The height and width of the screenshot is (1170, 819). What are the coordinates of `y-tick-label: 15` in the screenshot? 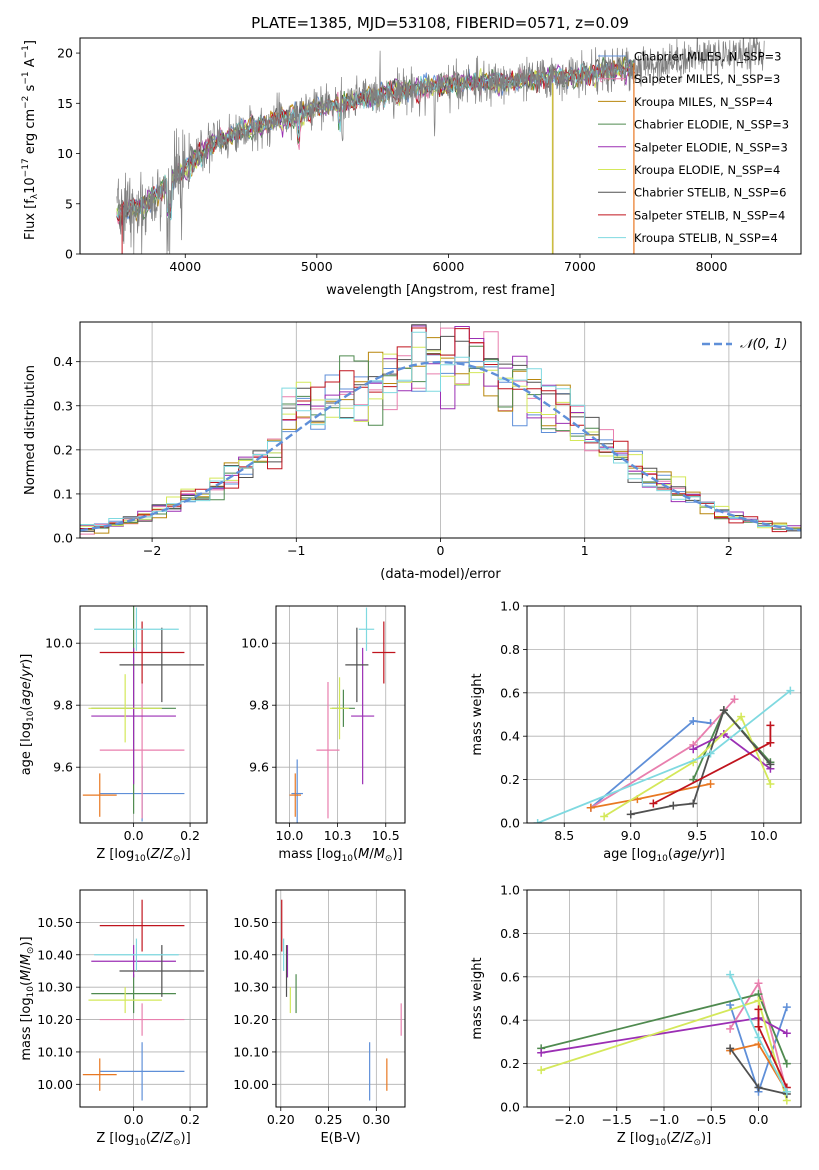 It's located at (65, 103).